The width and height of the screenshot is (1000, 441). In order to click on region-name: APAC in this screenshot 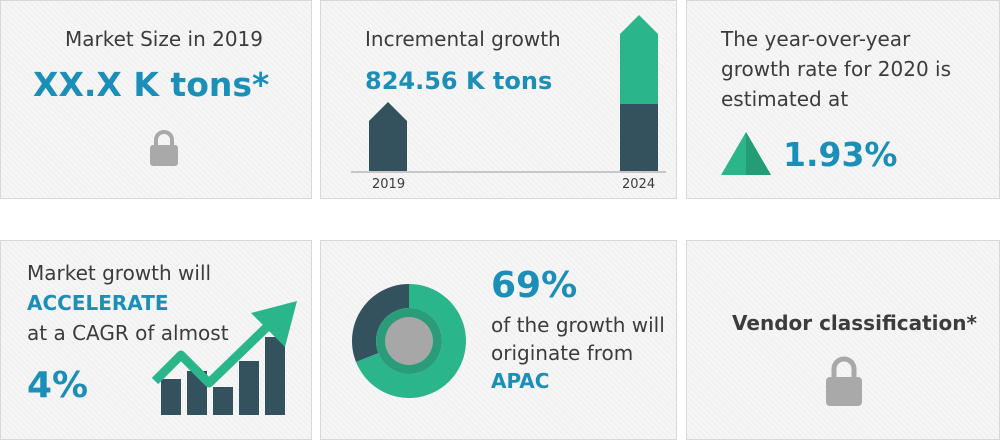, I will do `click(520, 381)`.